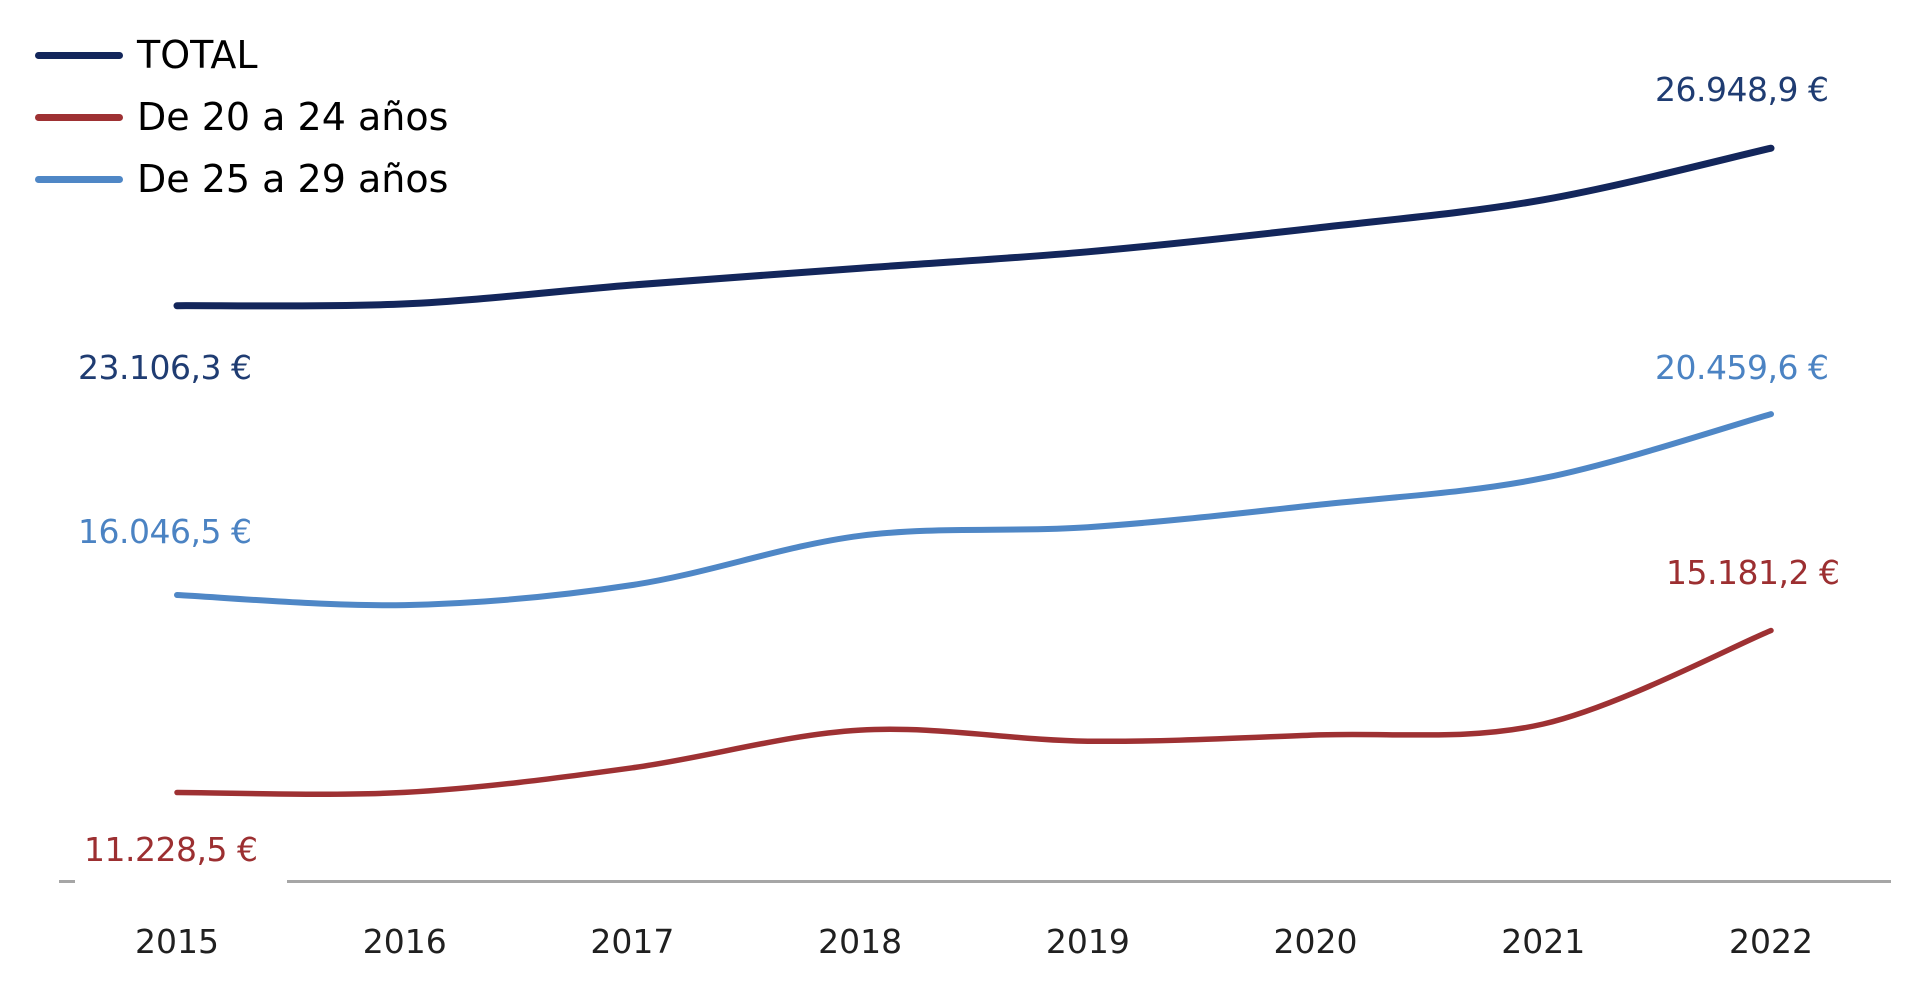 The width and height of the screenshot is (1920, 995). Describe the element at coordinates (197, 55) in the screenshot. I see `legend-label-total: TOTAL` at that location.